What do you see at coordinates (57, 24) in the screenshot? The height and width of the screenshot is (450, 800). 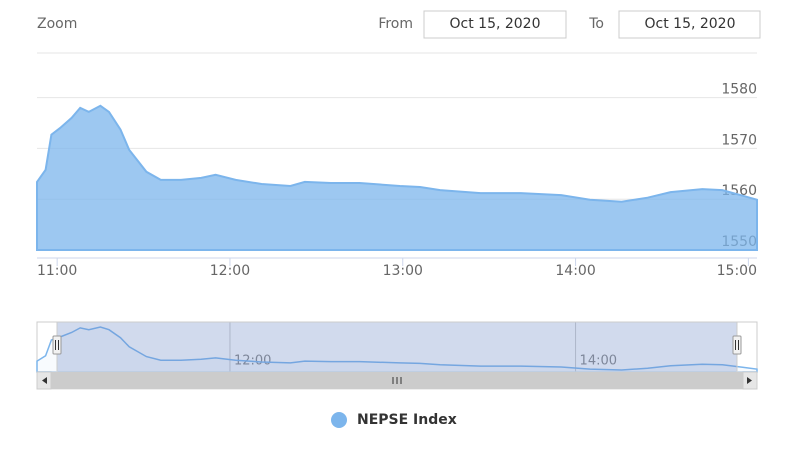 I see `zoom-label: Zoom` at bounding box center [57, 24].